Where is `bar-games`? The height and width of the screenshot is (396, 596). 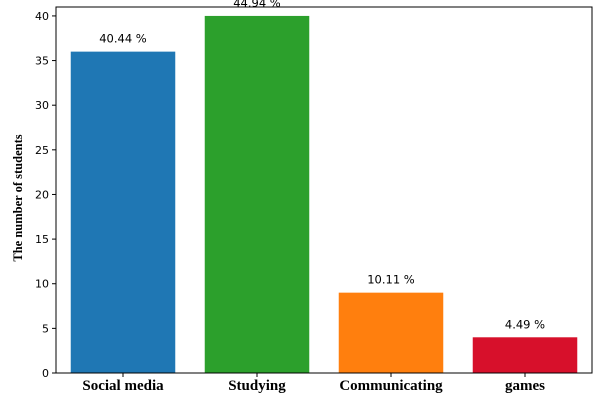 bar-games is located at coordinates (525, 355).